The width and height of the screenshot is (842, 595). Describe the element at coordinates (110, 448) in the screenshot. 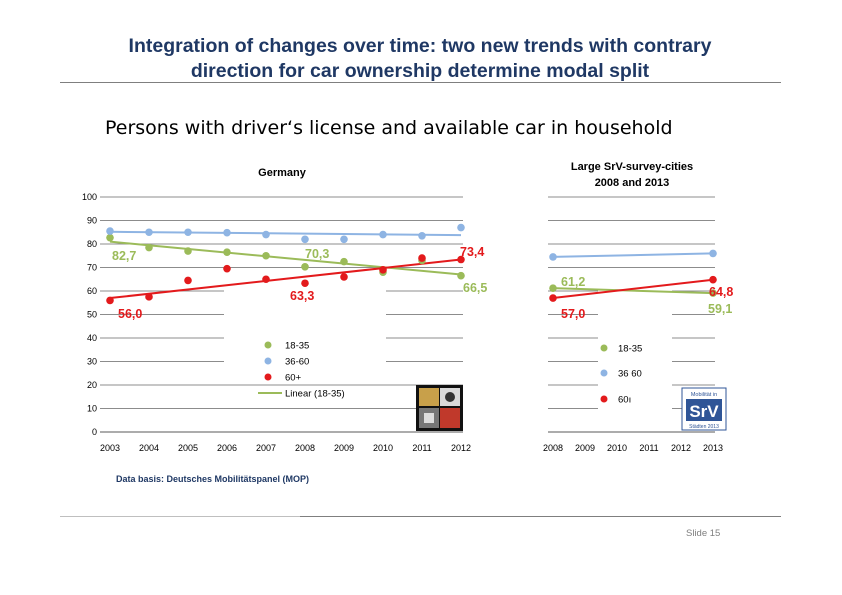

I see `x-tick-label: 2003` at that location.